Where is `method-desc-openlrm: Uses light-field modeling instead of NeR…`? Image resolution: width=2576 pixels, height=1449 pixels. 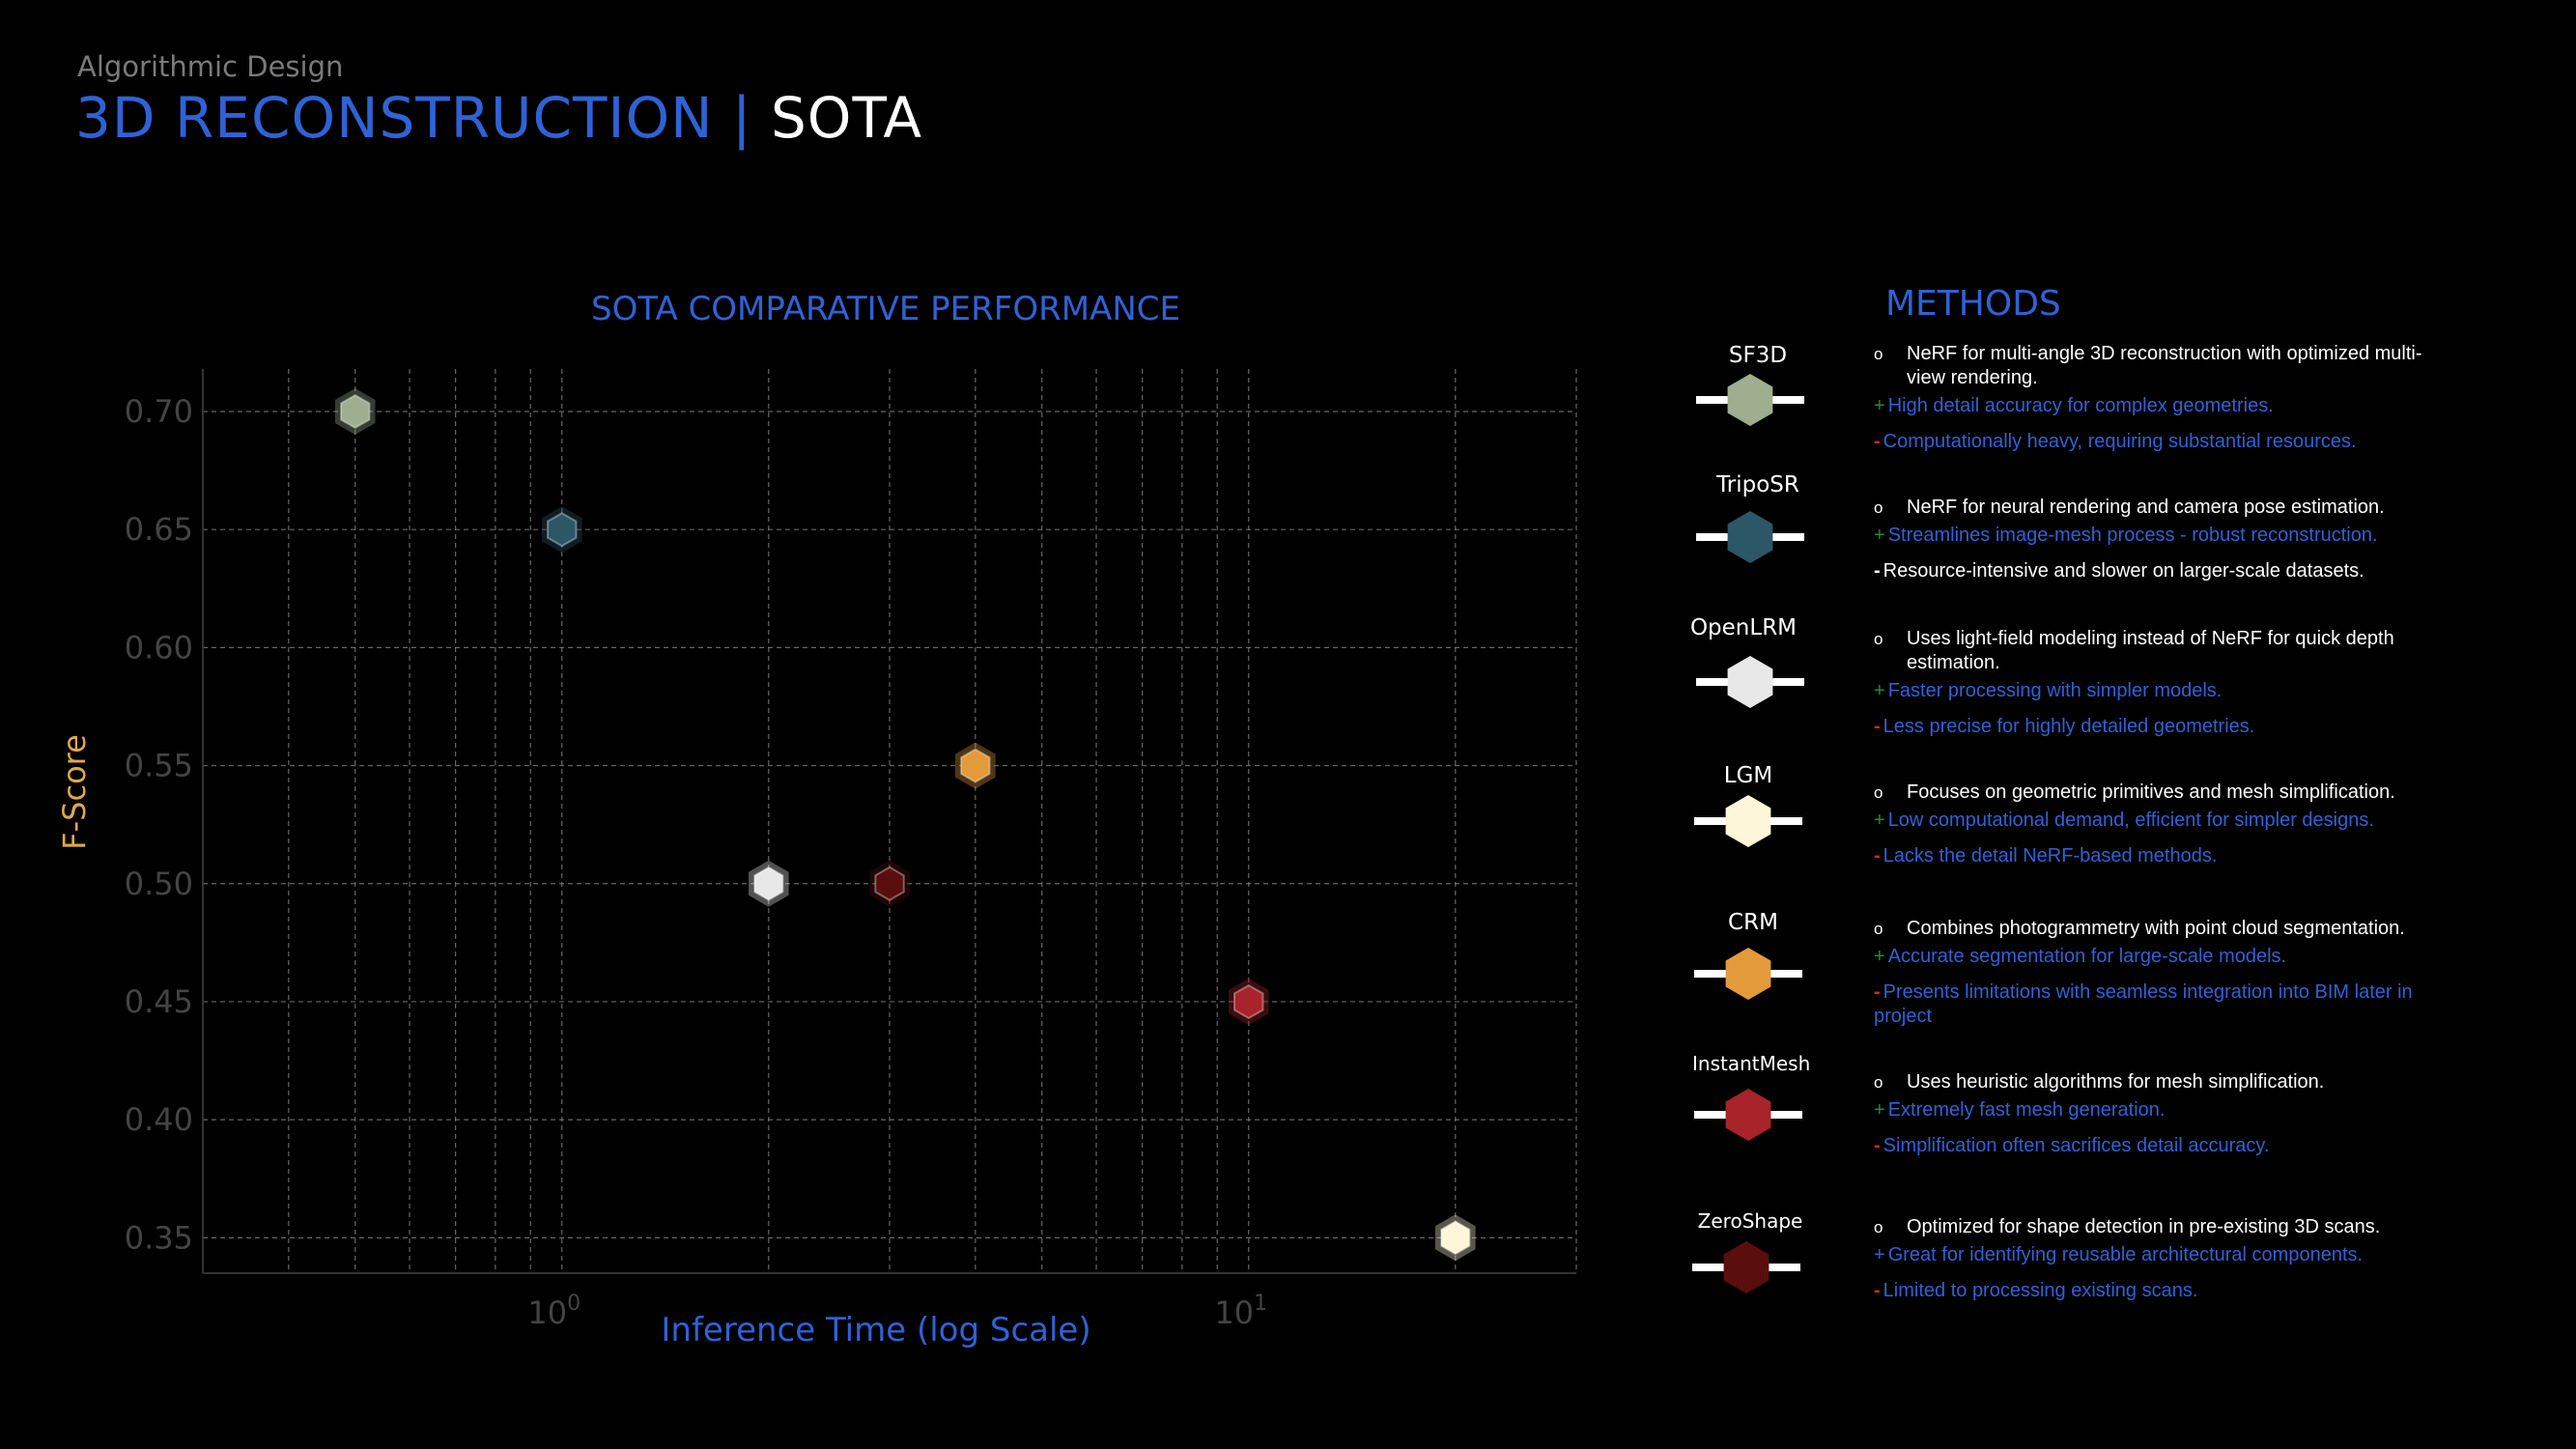
method-desc-openlrm: Uses light-field modeling instead of NeR… is located at coordinates (2159, 683).